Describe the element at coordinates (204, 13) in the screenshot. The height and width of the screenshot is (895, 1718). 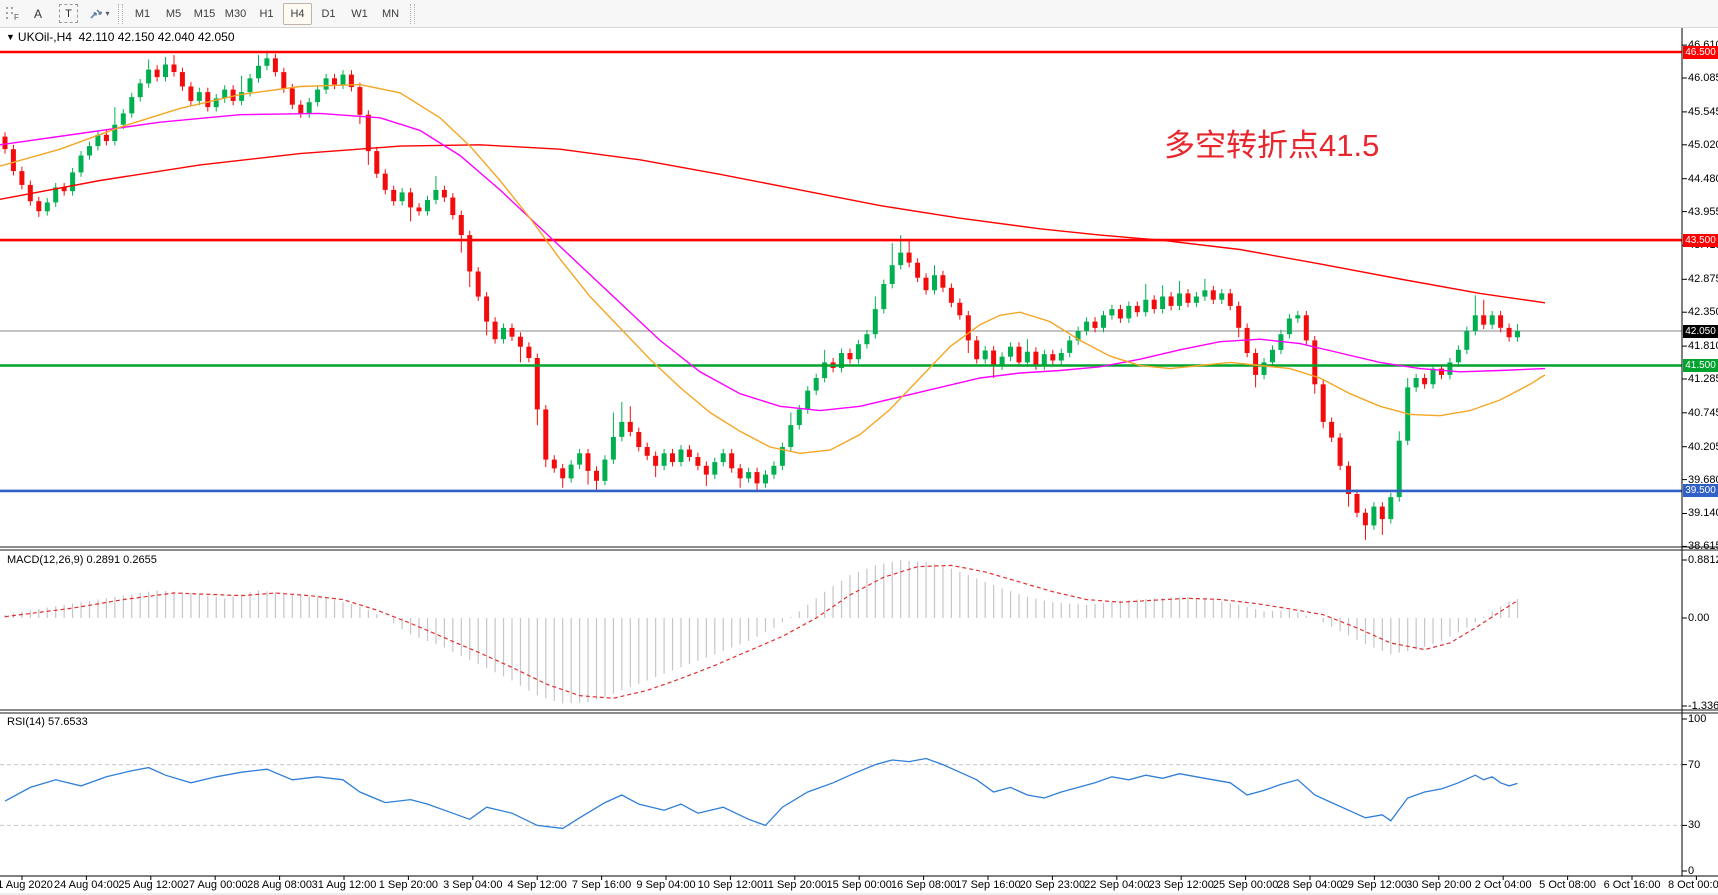
I see `timeframe-button-M15: M15` at that location.